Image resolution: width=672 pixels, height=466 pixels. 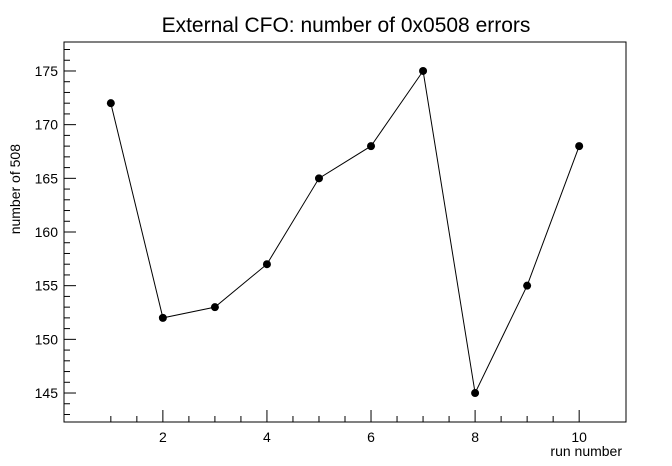 I want to click on y-tick-label: 165, so click(x=47, y=178).